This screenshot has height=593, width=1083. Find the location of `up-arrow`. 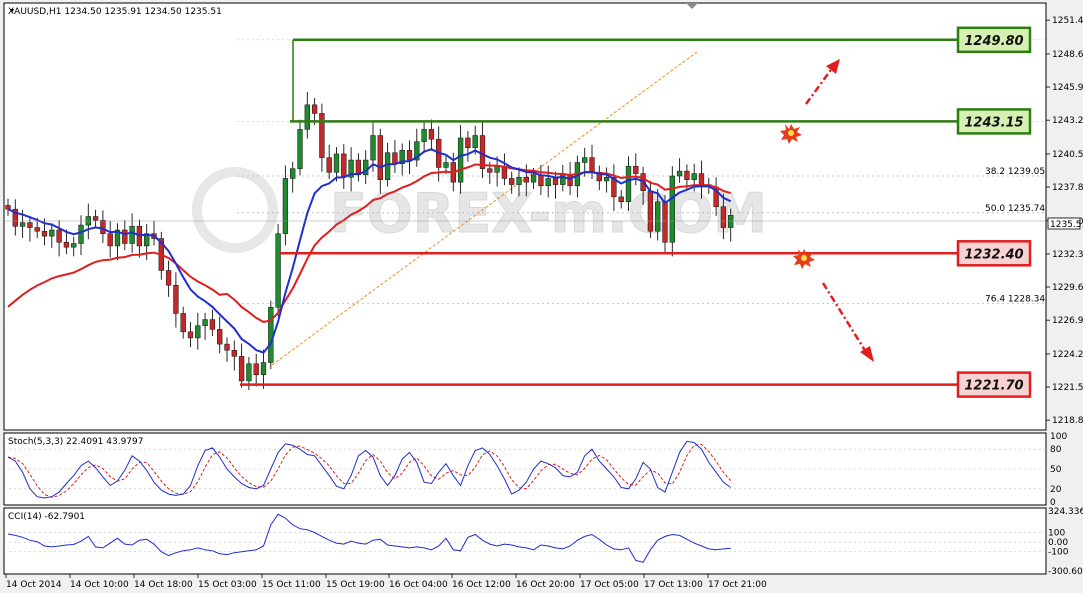

up-arrow is located at coordinates (822, 82).